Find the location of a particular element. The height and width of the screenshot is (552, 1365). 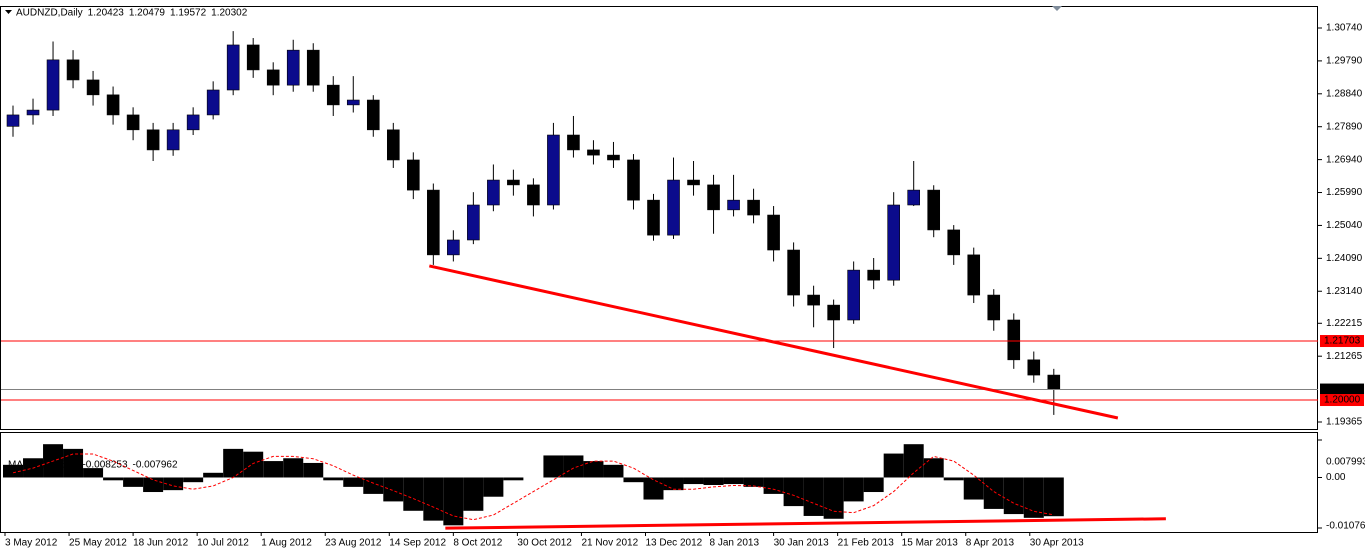

signal-line is located at coordinates (533, 487).